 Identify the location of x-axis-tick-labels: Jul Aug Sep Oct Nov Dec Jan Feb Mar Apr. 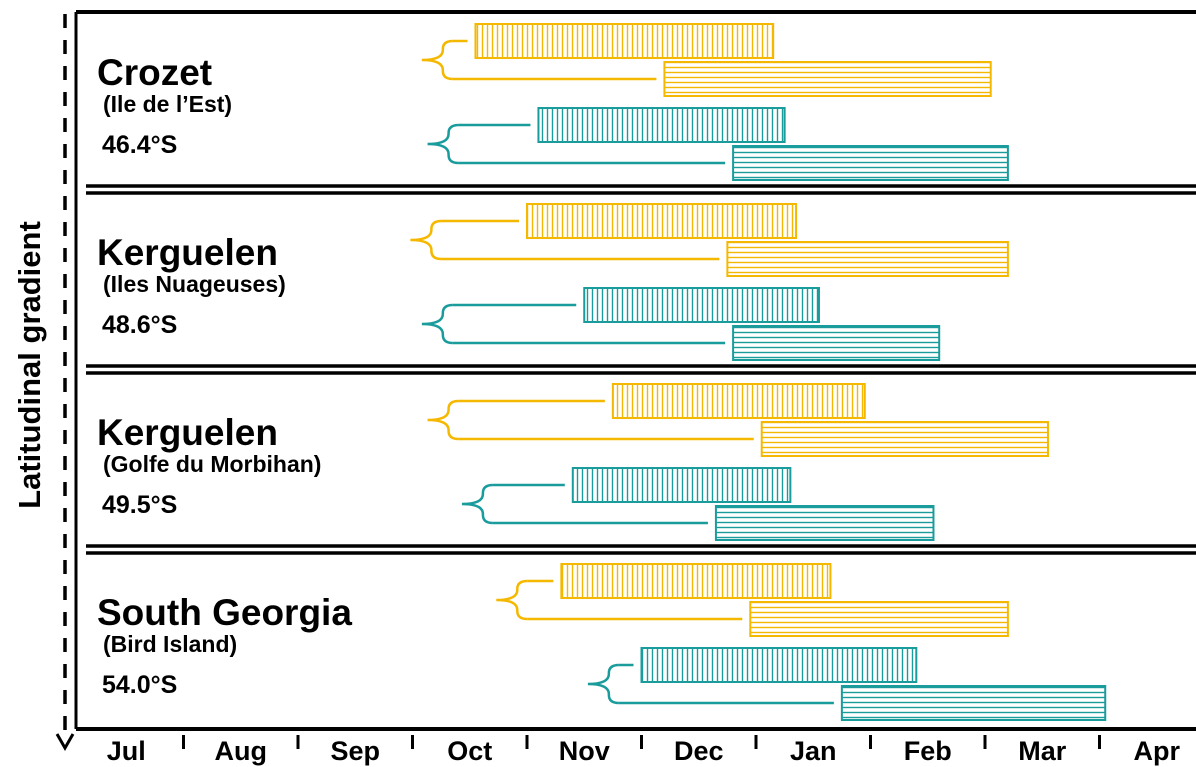
(644, 751).